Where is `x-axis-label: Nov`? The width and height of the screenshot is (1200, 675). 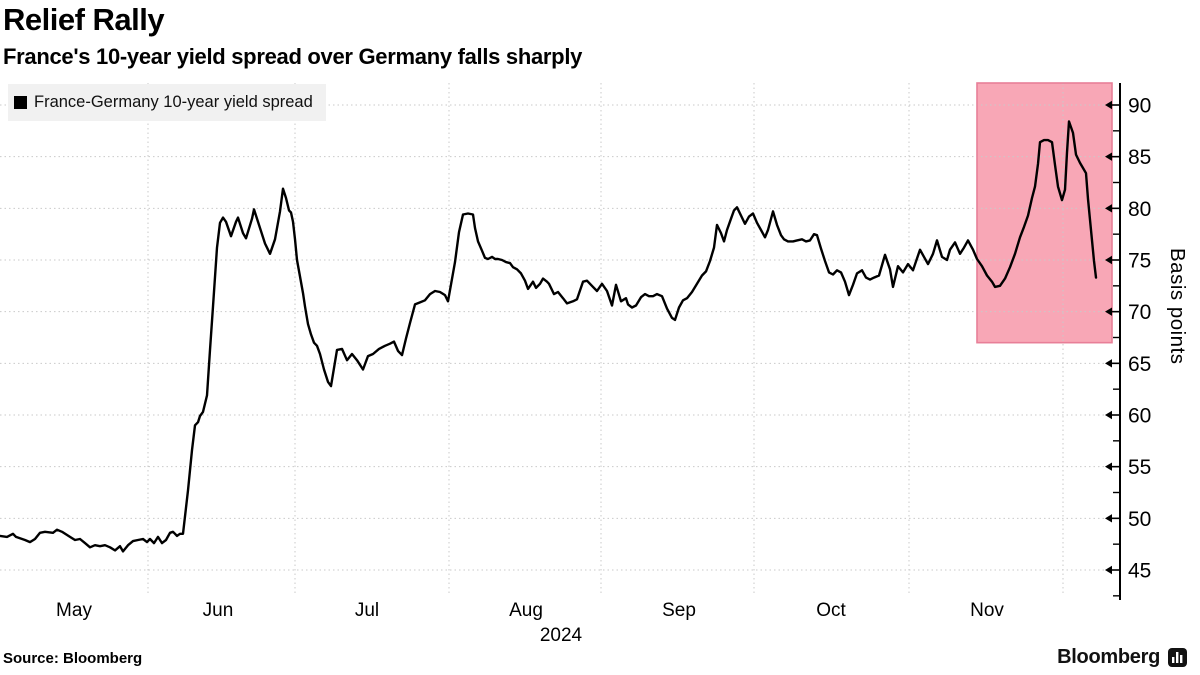
x-axis-label: Nov is located at coordinates (987, 610).